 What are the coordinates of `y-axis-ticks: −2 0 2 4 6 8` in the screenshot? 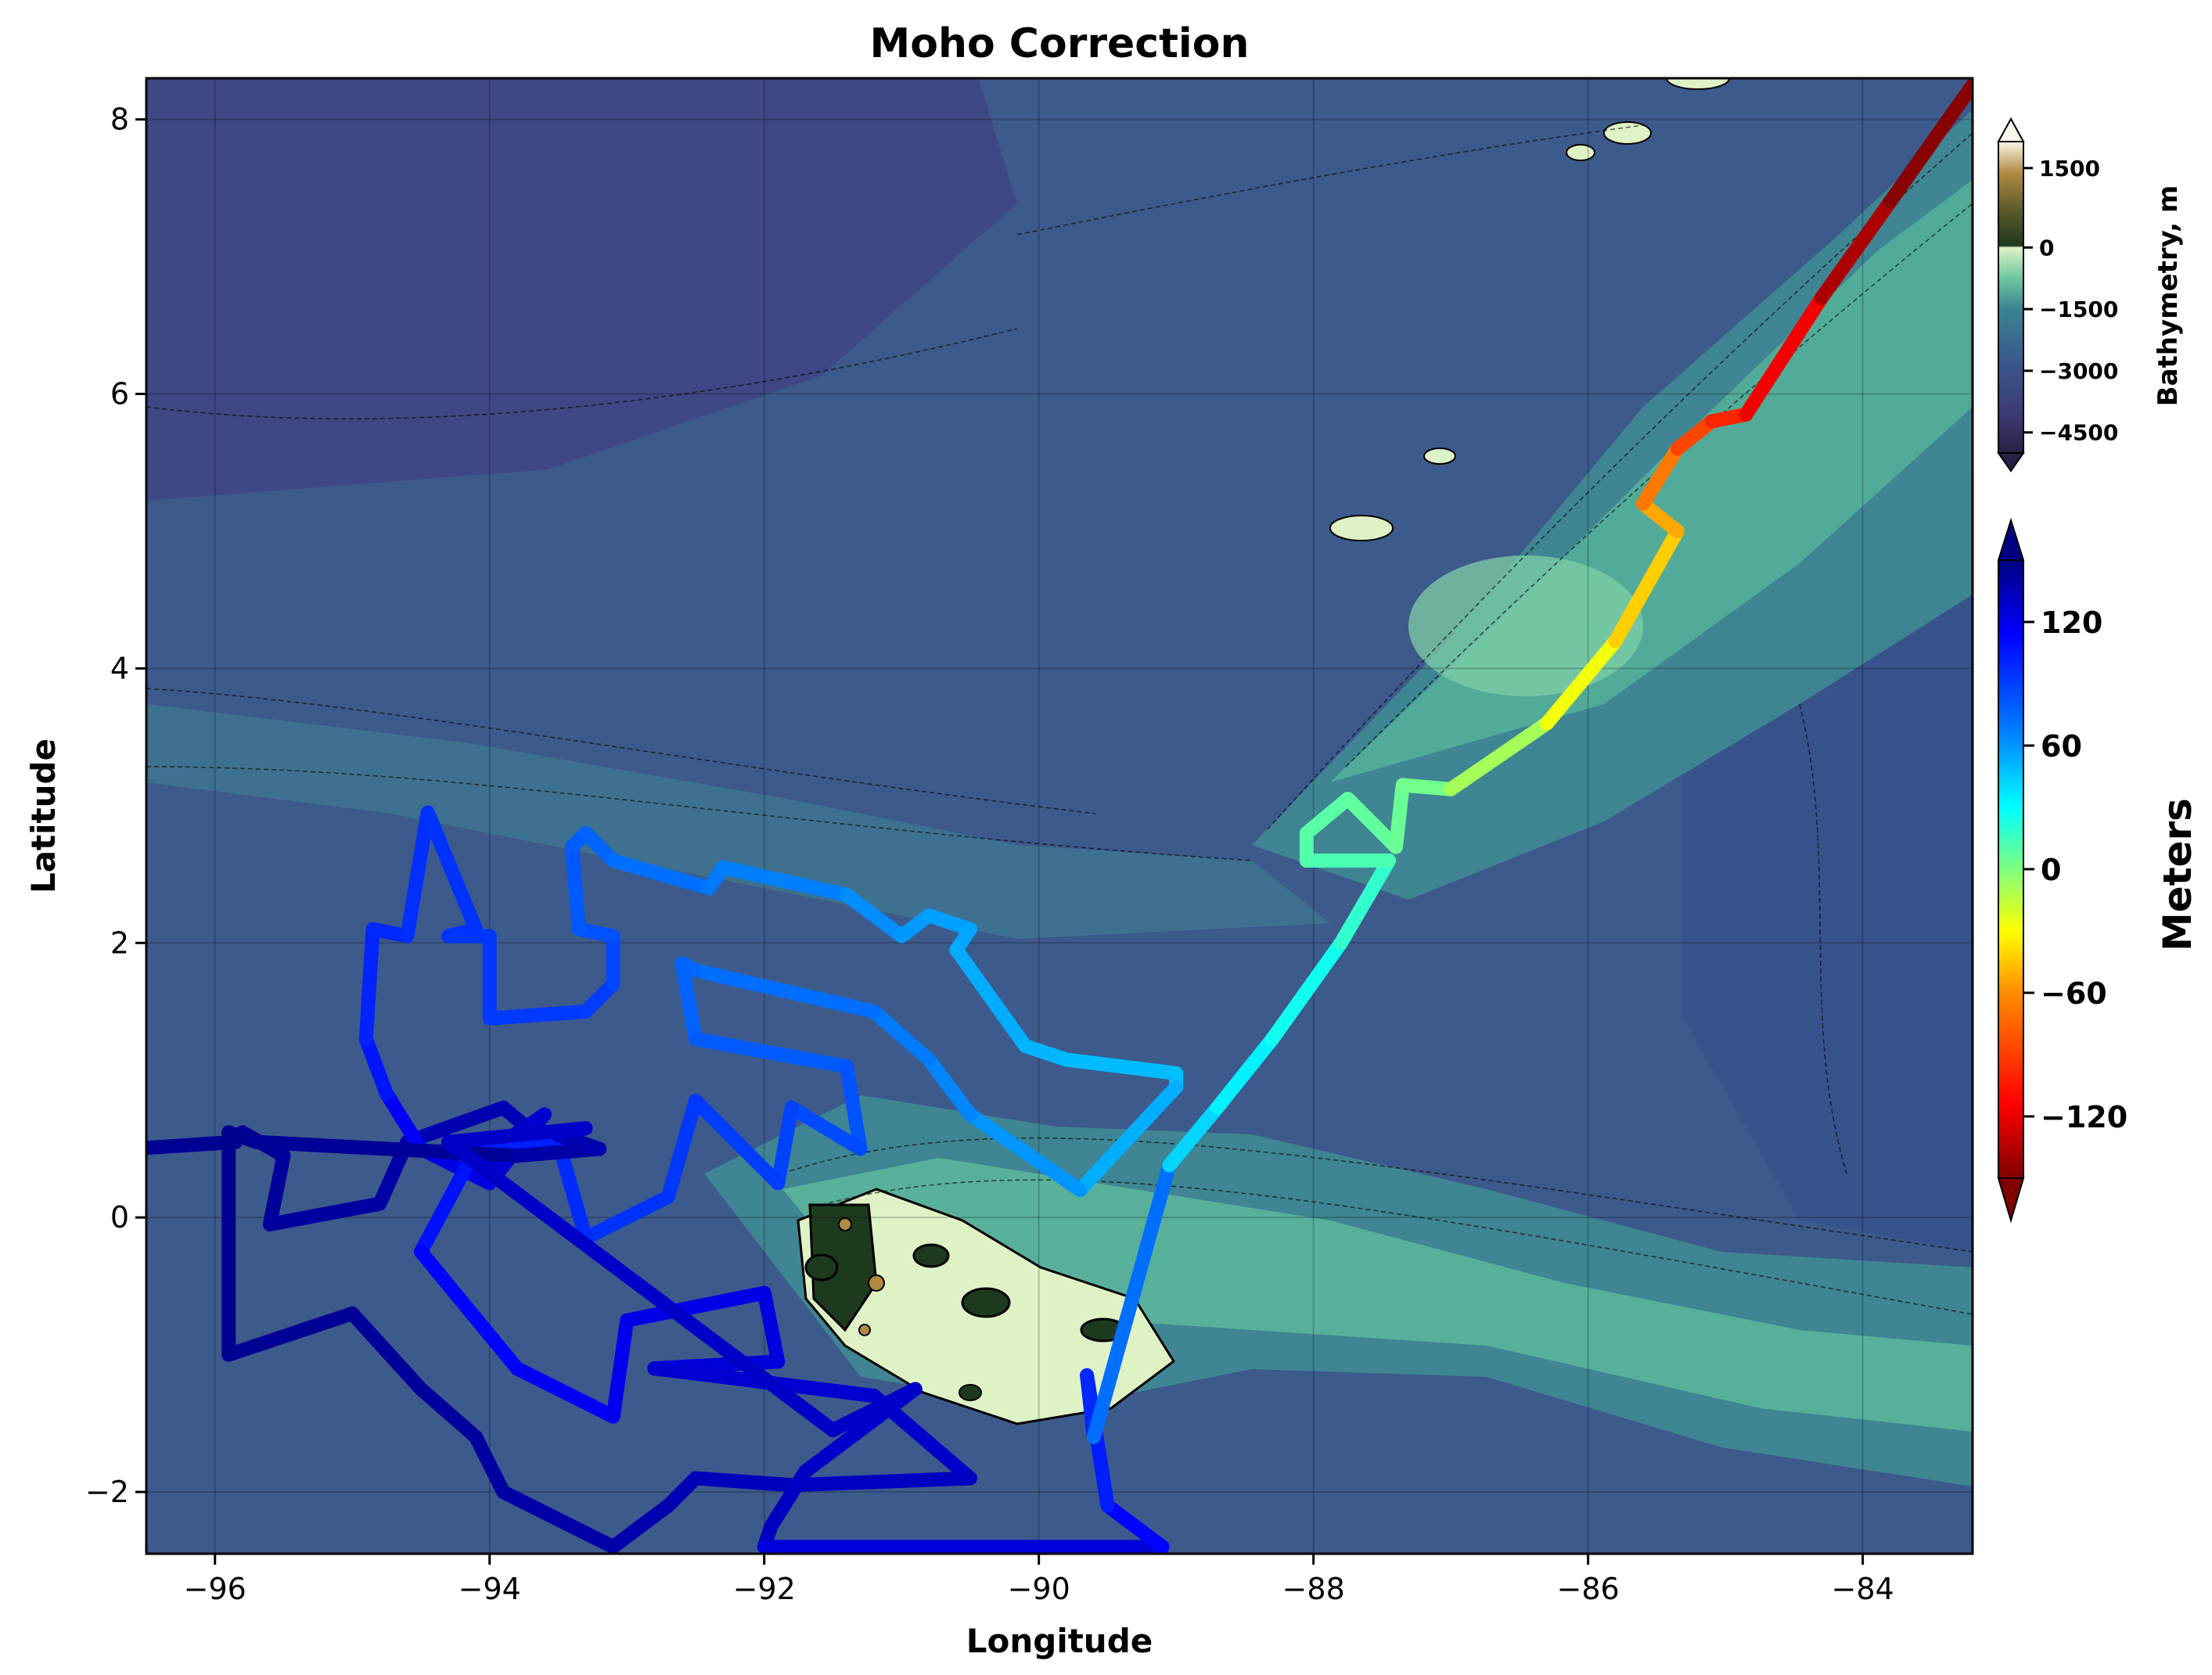 It's located at (116, 805).